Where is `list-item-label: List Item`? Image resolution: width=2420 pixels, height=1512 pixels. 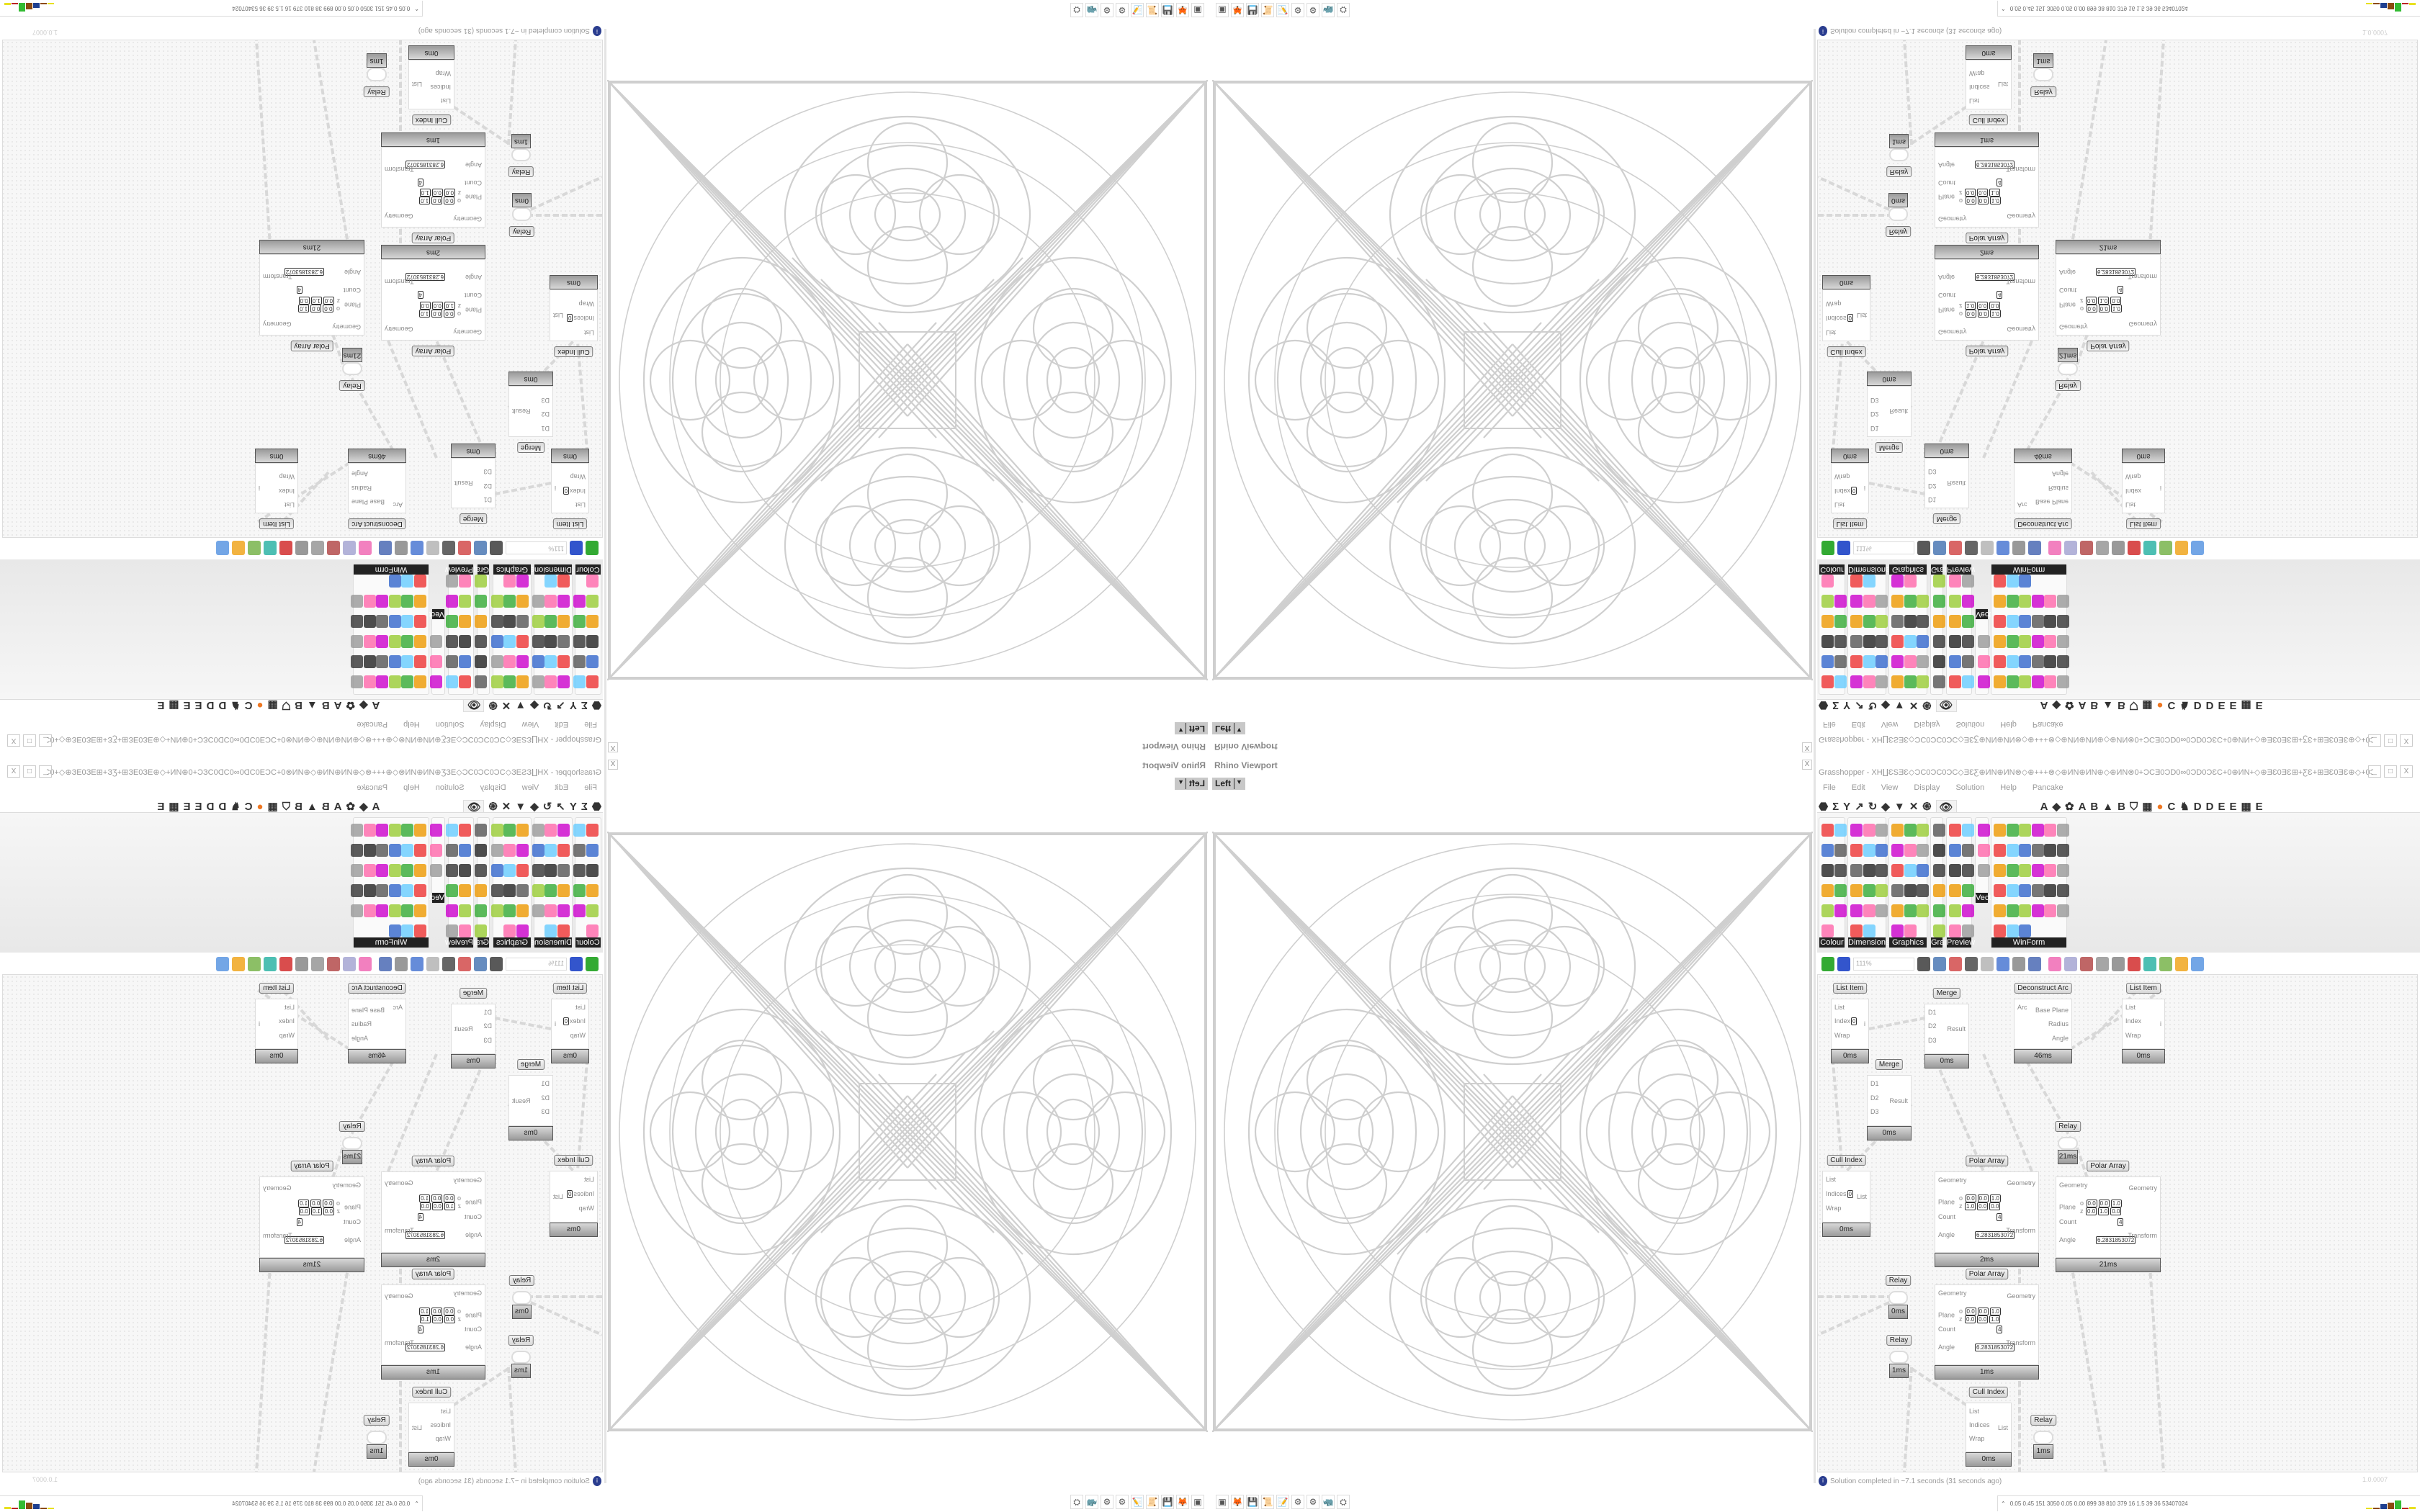 list-item-label: List Item is located at coordinates (570, 523).